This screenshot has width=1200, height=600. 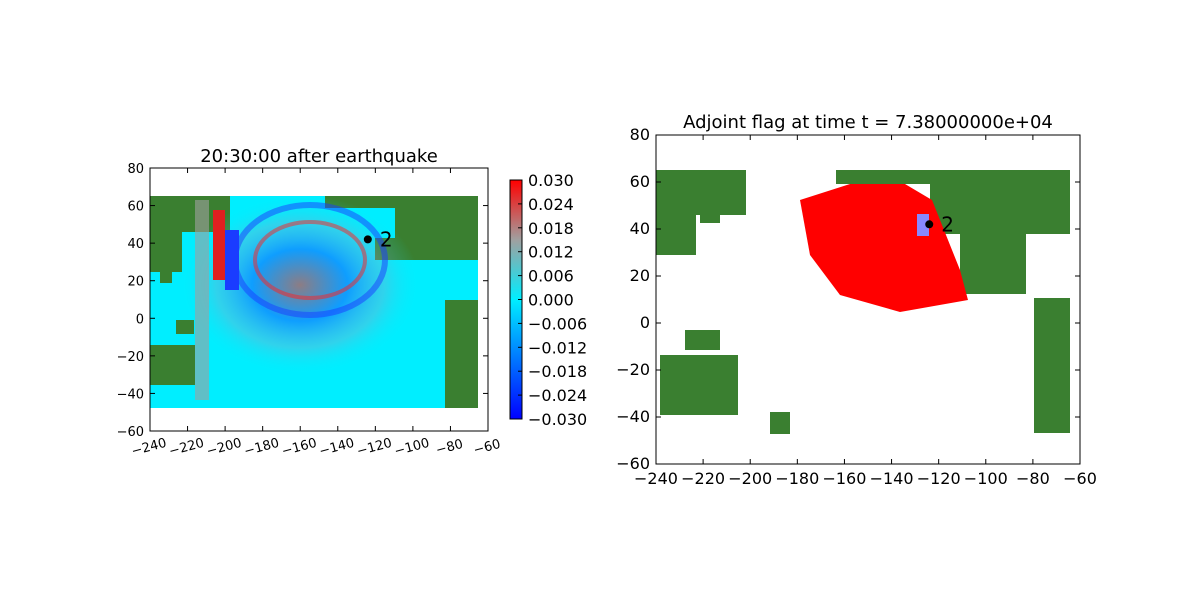 I want to click on left-land-namerica, so click(x=436, y=223).